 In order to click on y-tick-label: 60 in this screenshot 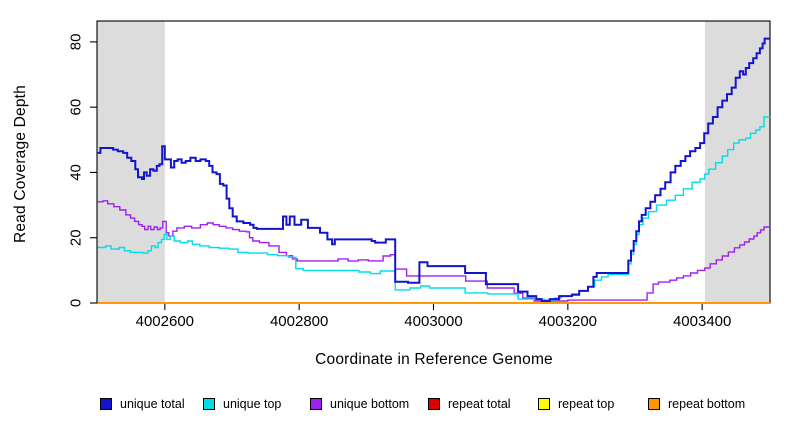, I will do `click(76, 107)`.